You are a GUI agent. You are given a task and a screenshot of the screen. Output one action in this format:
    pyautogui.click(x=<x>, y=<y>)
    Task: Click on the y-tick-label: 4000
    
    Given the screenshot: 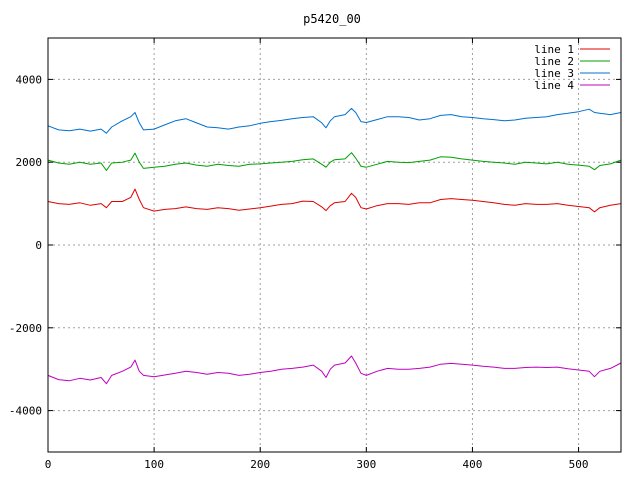 What is the action you would take?
    pyautogui.click(x=29, y=79)
    